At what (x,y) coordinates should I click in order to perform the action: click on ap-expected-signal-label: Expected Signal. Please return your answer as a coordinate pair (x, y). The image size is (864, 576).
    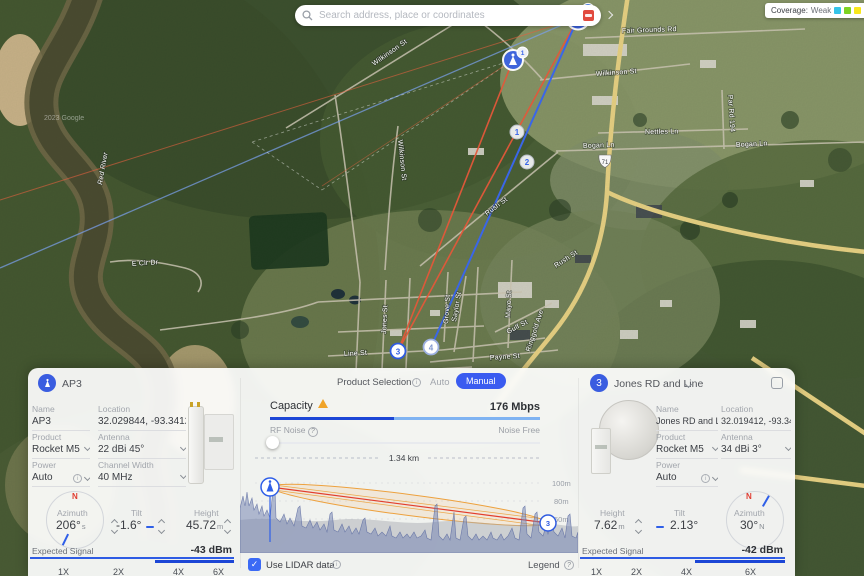
    Looking at the image, I should click on (63, 551).